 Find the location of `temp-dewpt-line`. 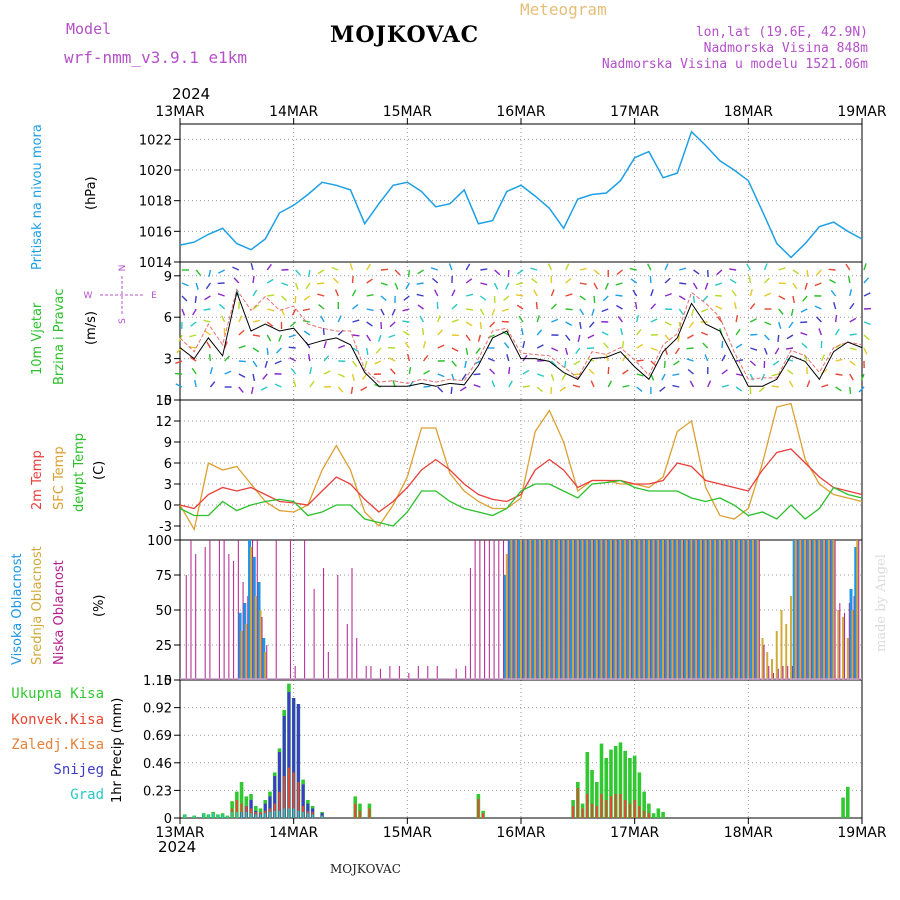

temp-dewpt-line is located at coordinates (521, 503).